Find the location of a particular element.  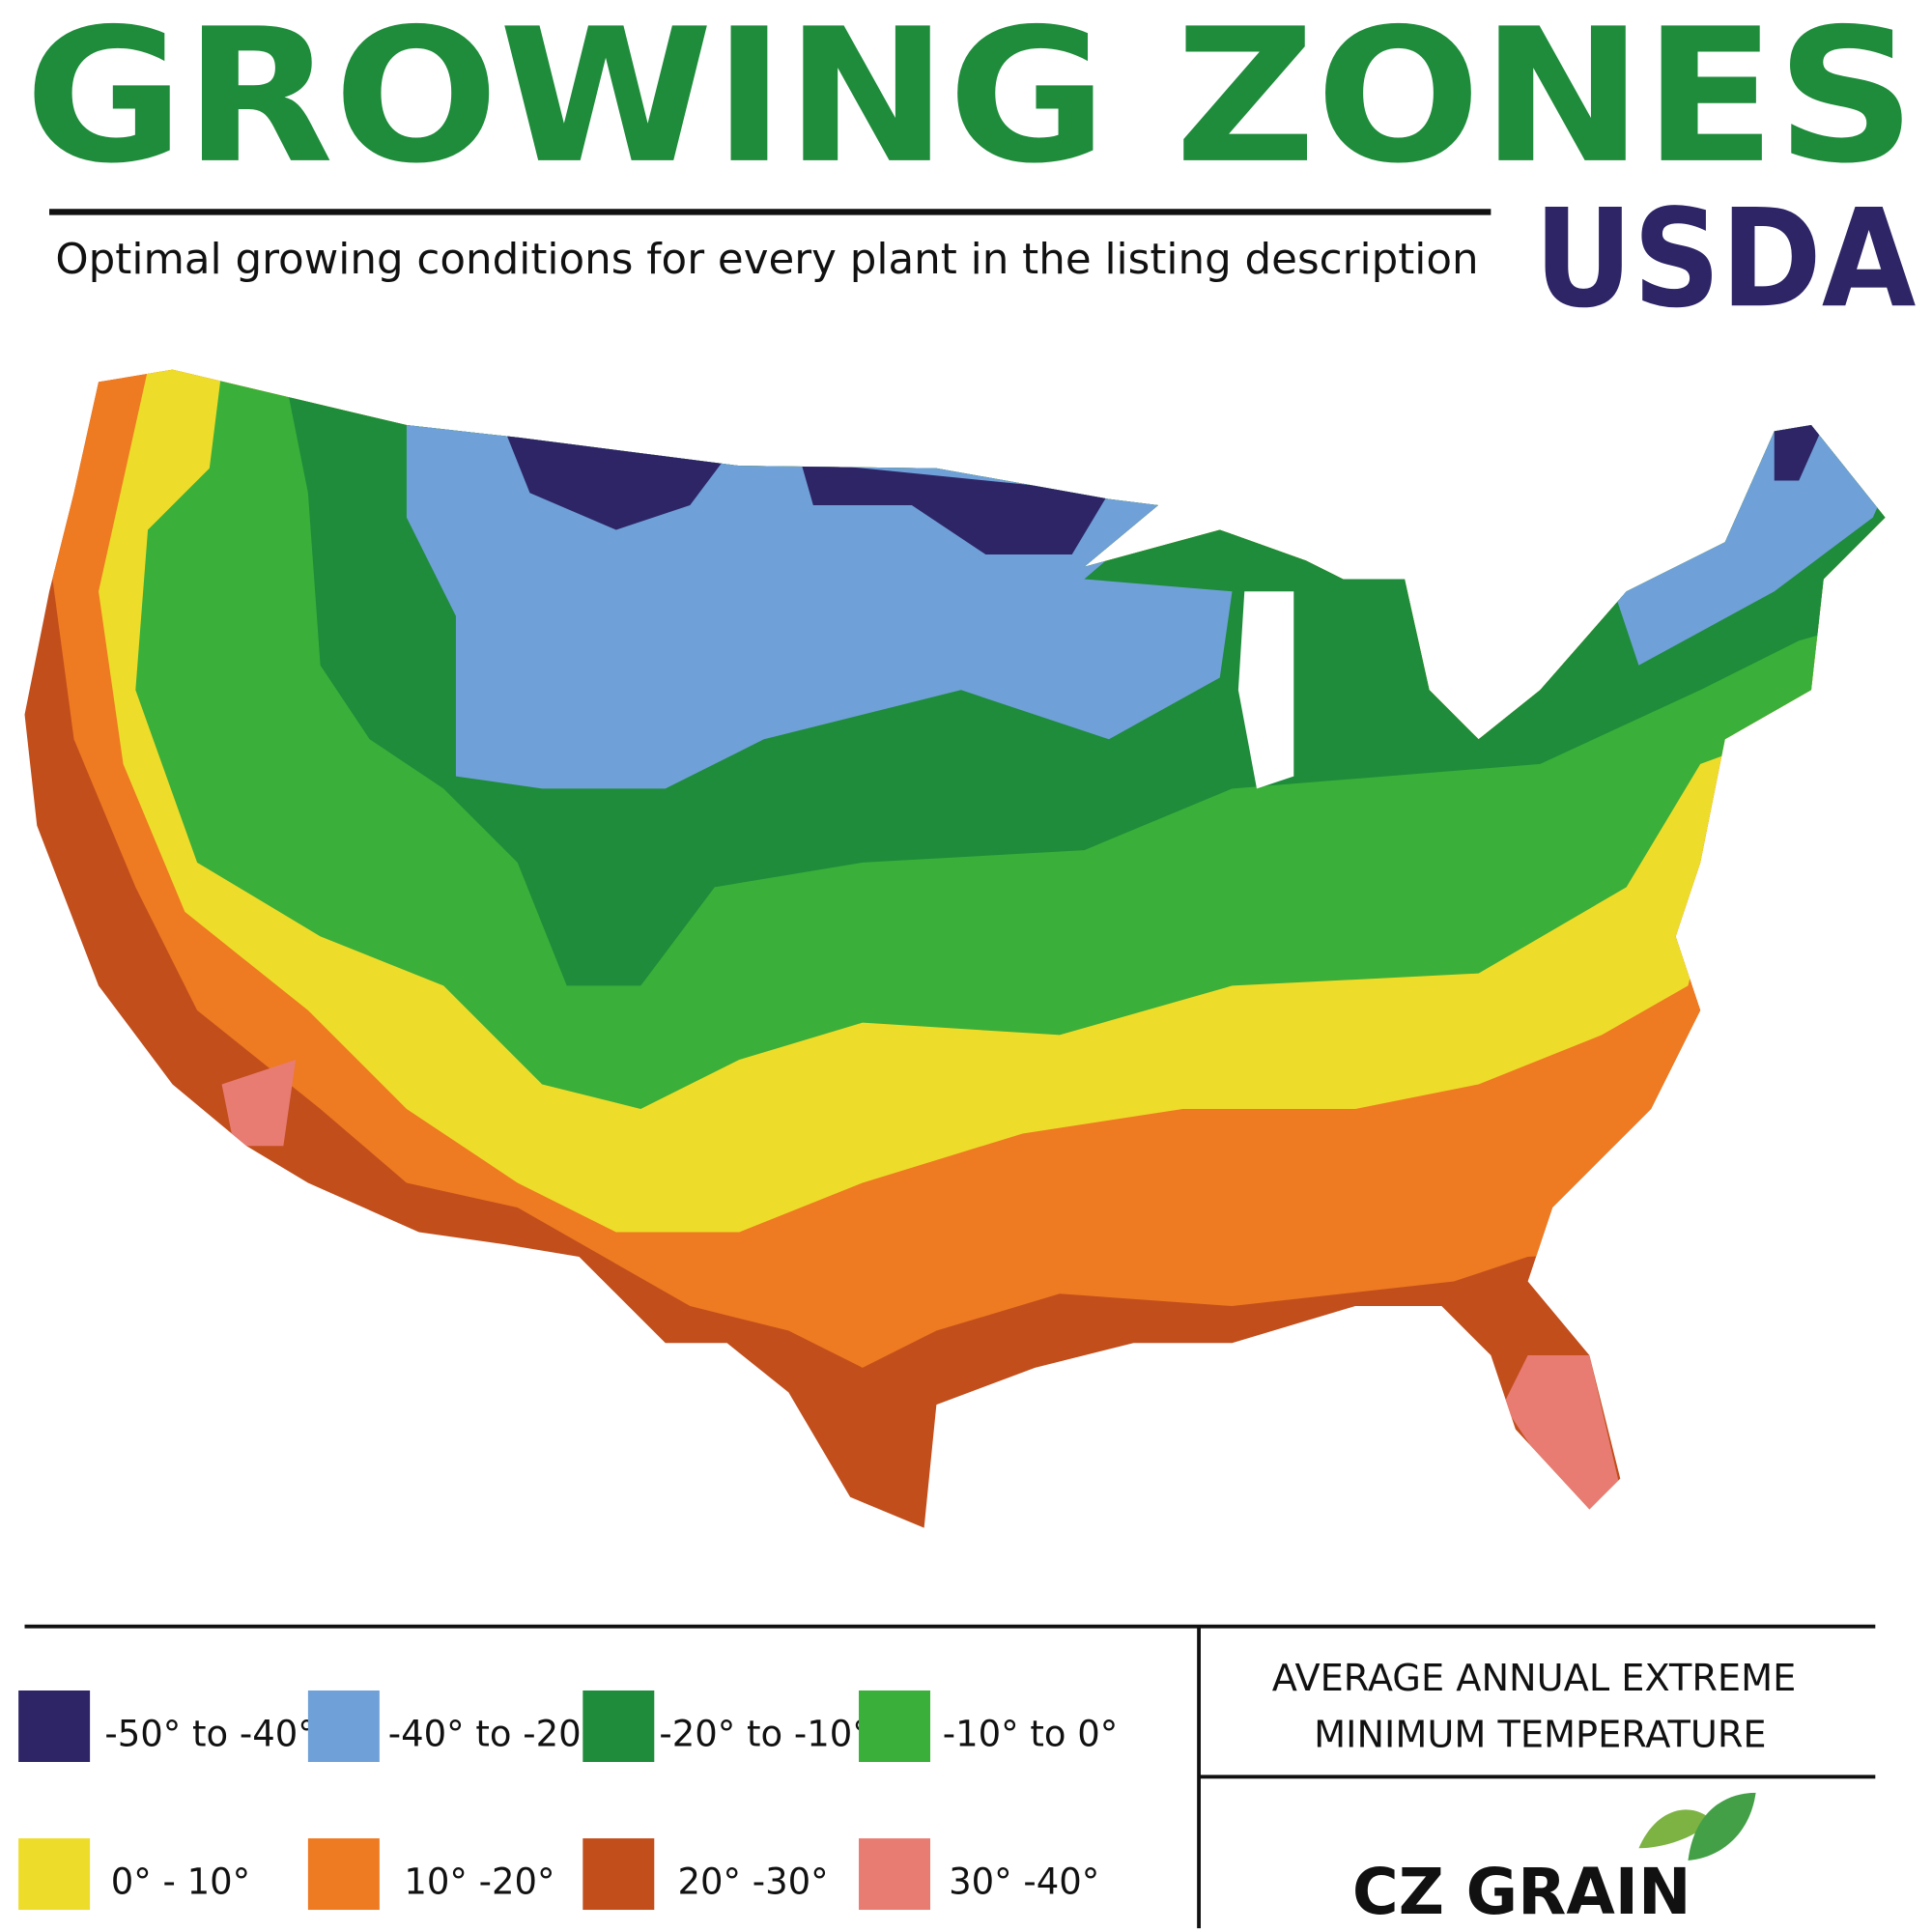

legend-label: -40° to -20° is located at coordinates (493, 1733).